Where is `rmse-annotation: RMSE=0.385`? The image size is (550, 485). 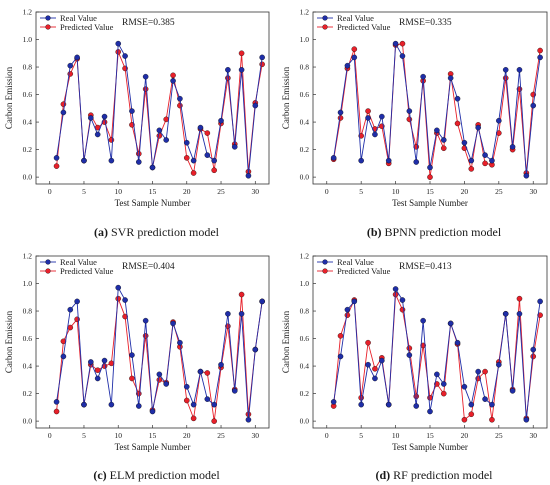
rmse-annotation: RMSE=0.385 is located at coordinates (148, 23).